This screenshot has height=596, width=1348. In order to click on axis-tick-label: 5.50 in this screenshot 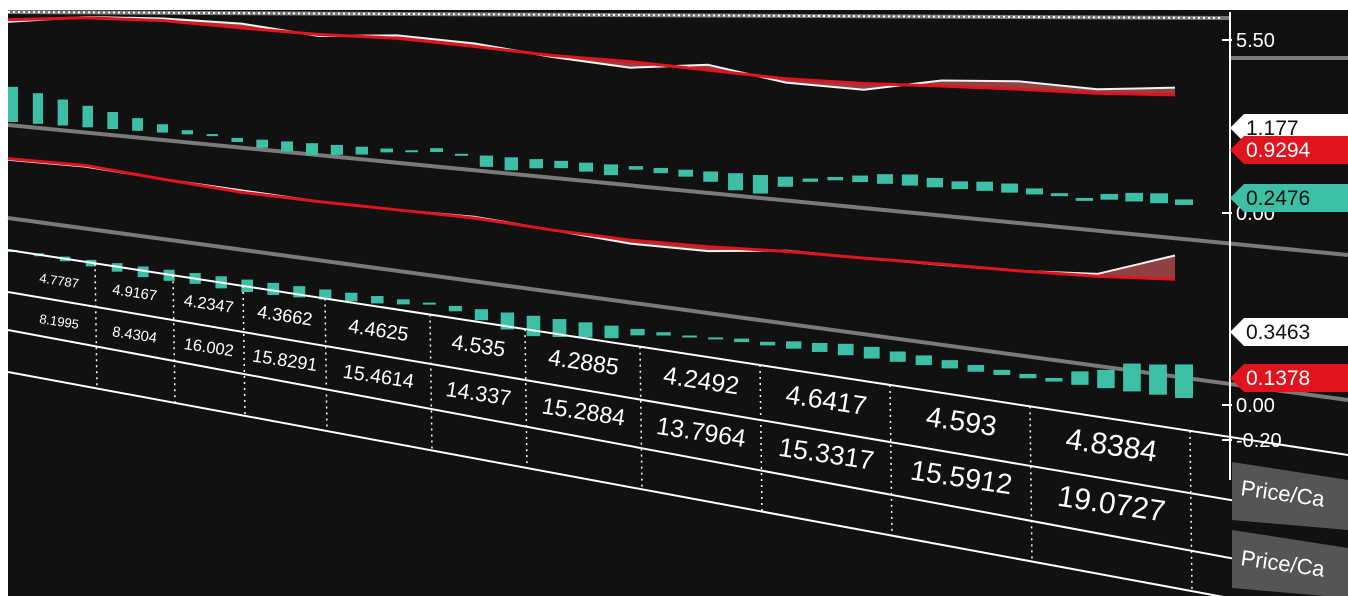, I will do `click(1255, 41)`.